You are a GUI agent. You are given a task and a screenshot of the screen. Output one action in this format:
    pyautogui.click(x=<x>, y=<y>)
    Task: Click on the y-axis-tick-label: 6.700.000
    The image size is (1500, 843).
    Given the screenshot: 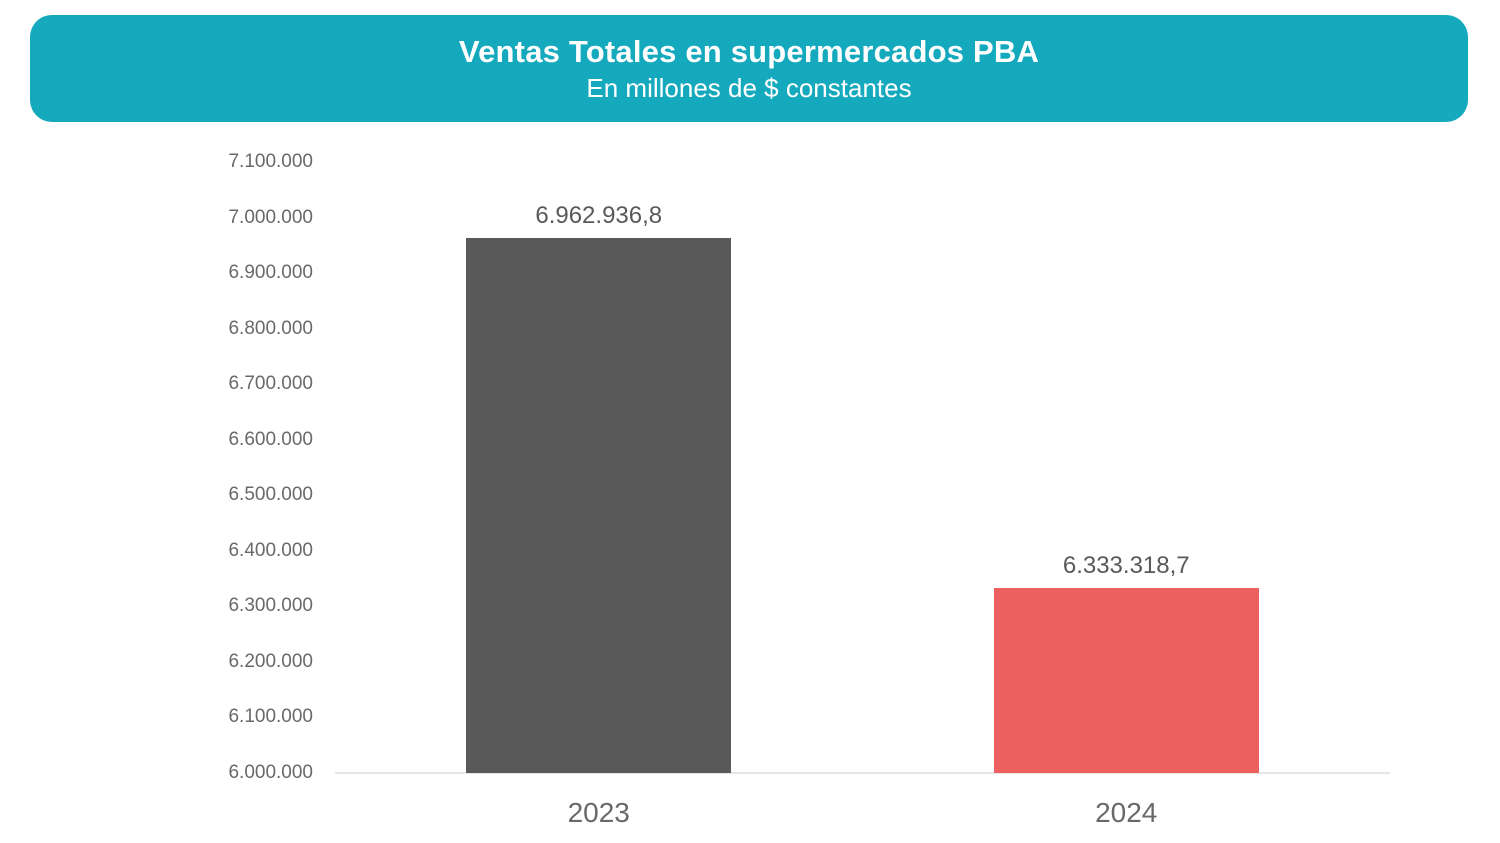 What is the action you would take?
    pyautogui.click(x=270, y=384)
    